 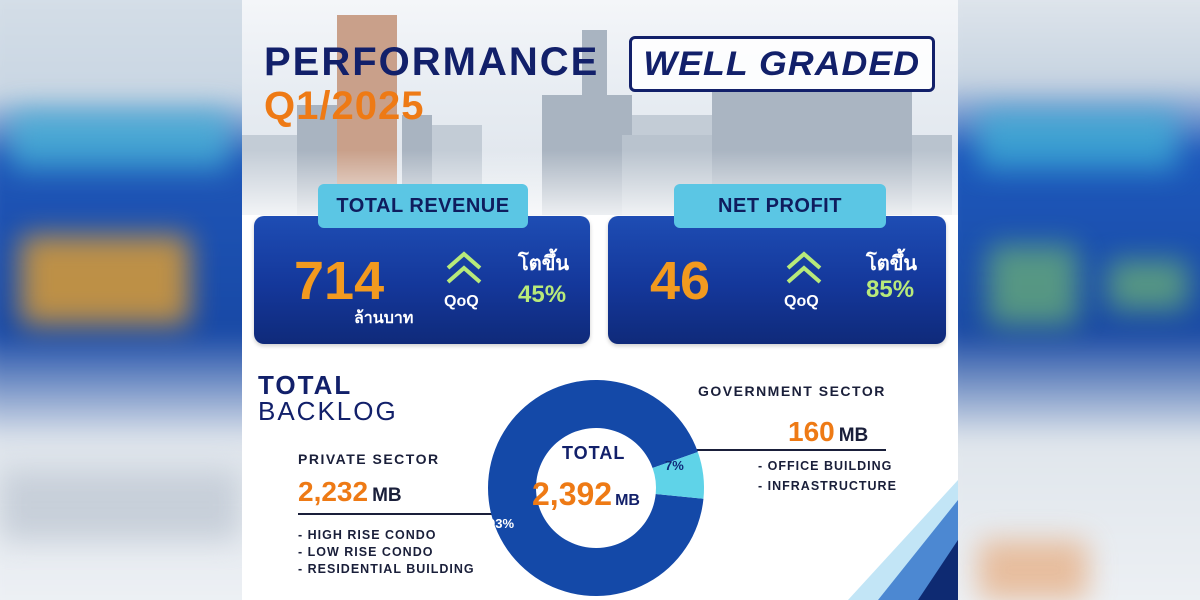 What do you see at coordinates (386, 569) in the screenshot?
I see `private-item: - RESIDENTIAL BUILDING` at bounding box center [386, 569].